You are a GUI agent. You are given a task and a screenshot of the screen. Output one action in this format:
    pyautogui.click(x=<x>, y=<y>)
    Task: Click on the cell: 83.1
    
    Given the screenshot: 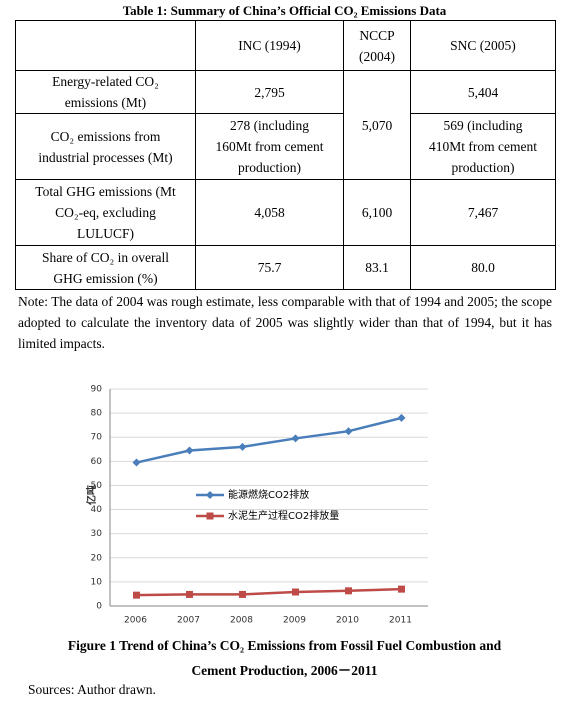 What is the action you would take?
    pyautogui.click(x=377, y=267)
    